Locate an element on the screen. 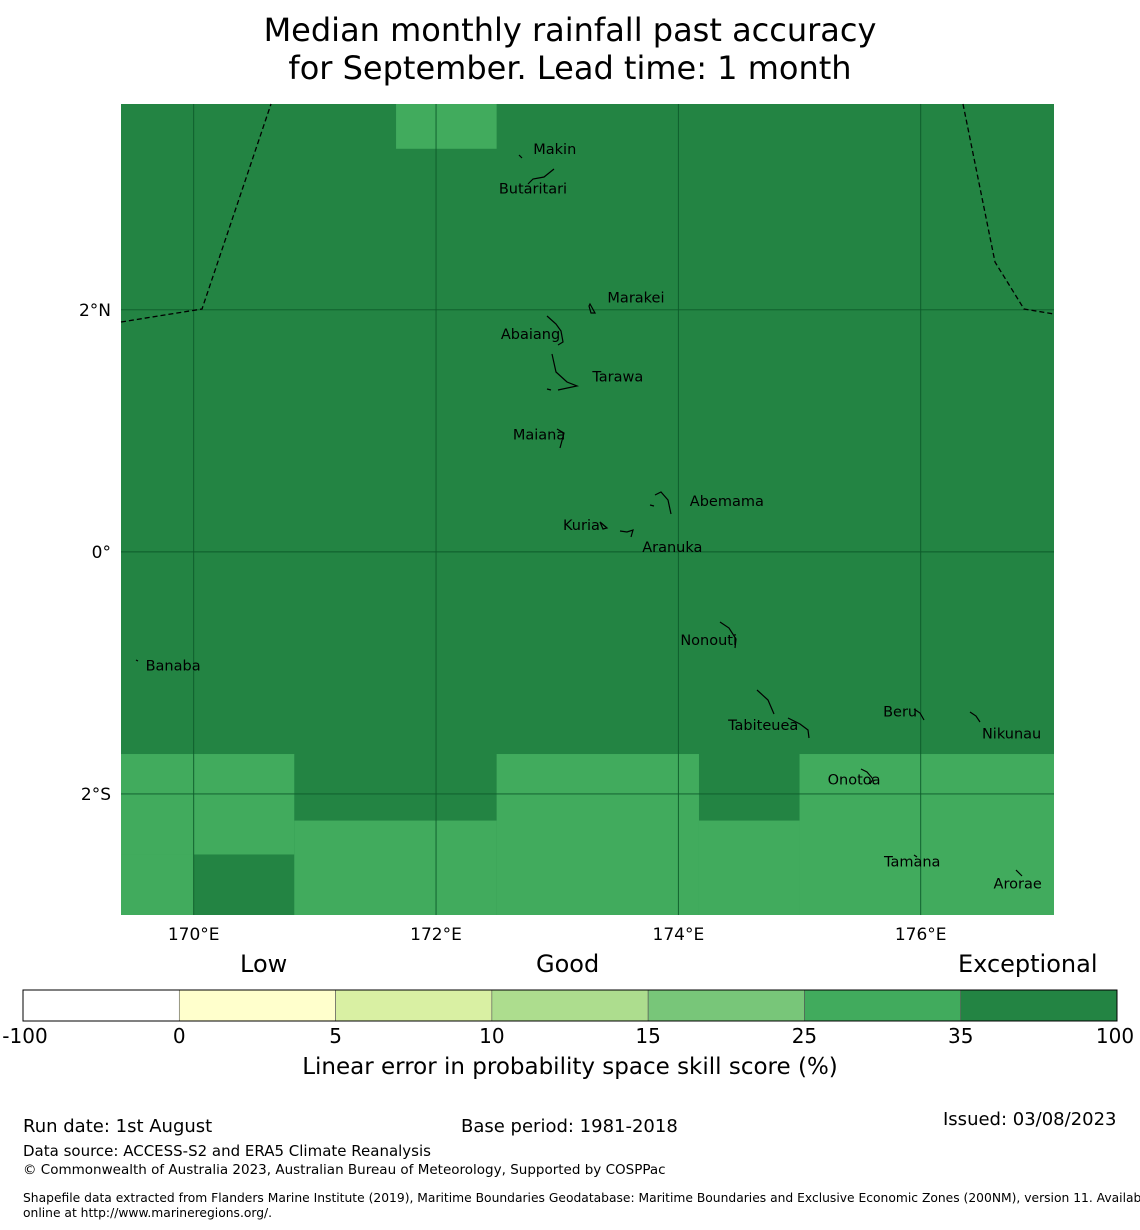  island-label-tabiteuea: Tabiteuea is located at coordinates (762, 726).